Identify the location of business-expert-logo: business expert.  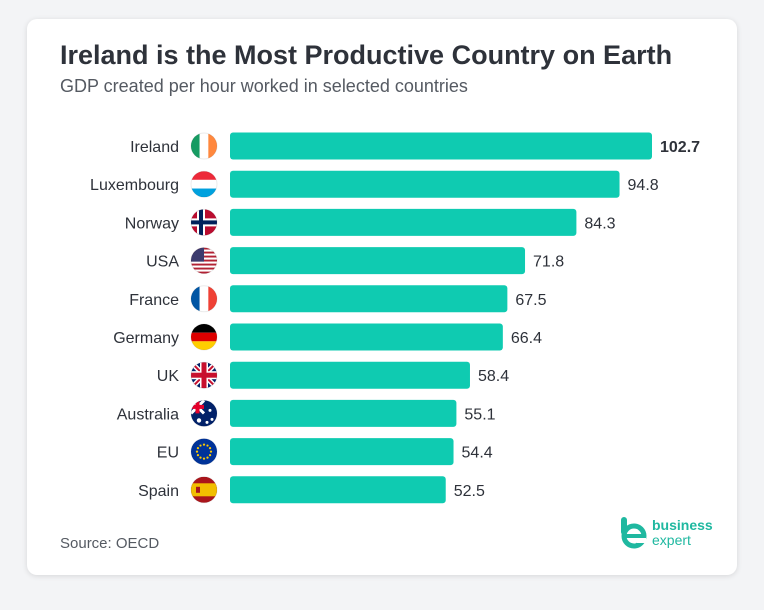
(675, 535).